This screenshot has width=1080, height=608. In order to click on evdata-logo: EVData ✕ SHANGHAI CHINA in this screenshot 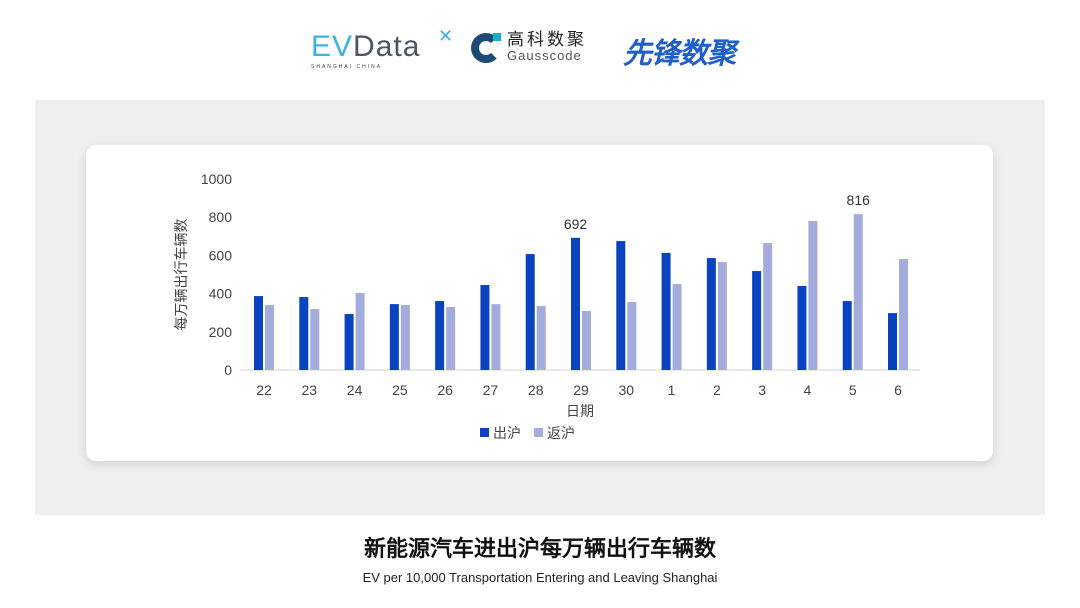, I will do `click(382, 48)`.